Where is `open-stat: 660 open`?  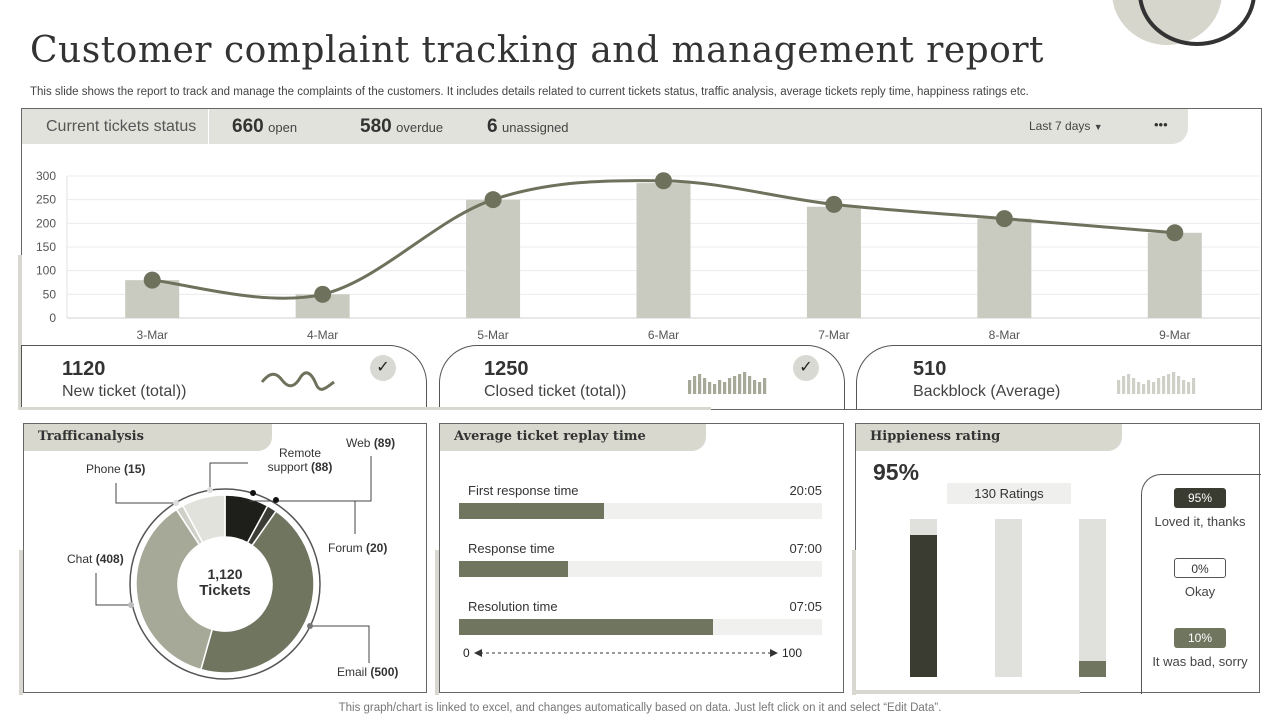
open-stat: 660 open is located at coordinates (265, 126).